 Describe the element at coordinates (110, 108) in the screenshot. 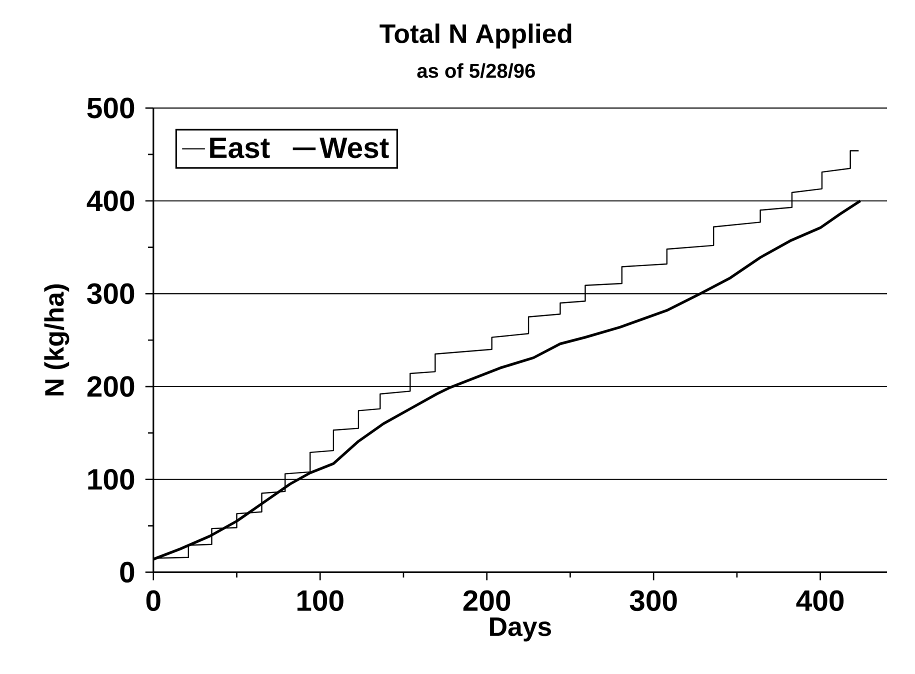

I see `y-tick-label: 500` at that location.